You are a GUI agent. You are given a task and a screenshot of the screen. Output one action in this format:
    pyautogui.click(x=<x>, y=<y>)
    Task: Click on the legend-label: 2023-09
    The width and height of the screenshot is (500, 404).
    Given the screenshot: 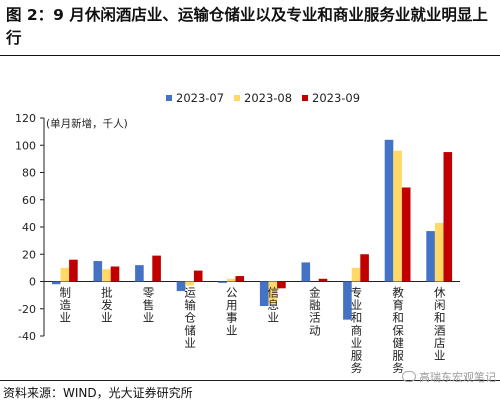 What is the action you would take?
    pyautogui.click(x=336, y=98)
    